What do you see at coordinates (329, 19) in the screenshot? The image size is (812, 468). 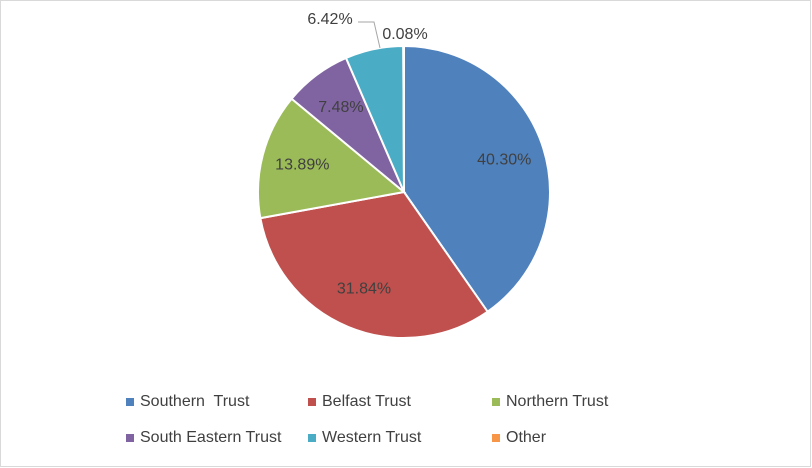 I see `data-label: 6.42%` at bounding box center [329, 19].